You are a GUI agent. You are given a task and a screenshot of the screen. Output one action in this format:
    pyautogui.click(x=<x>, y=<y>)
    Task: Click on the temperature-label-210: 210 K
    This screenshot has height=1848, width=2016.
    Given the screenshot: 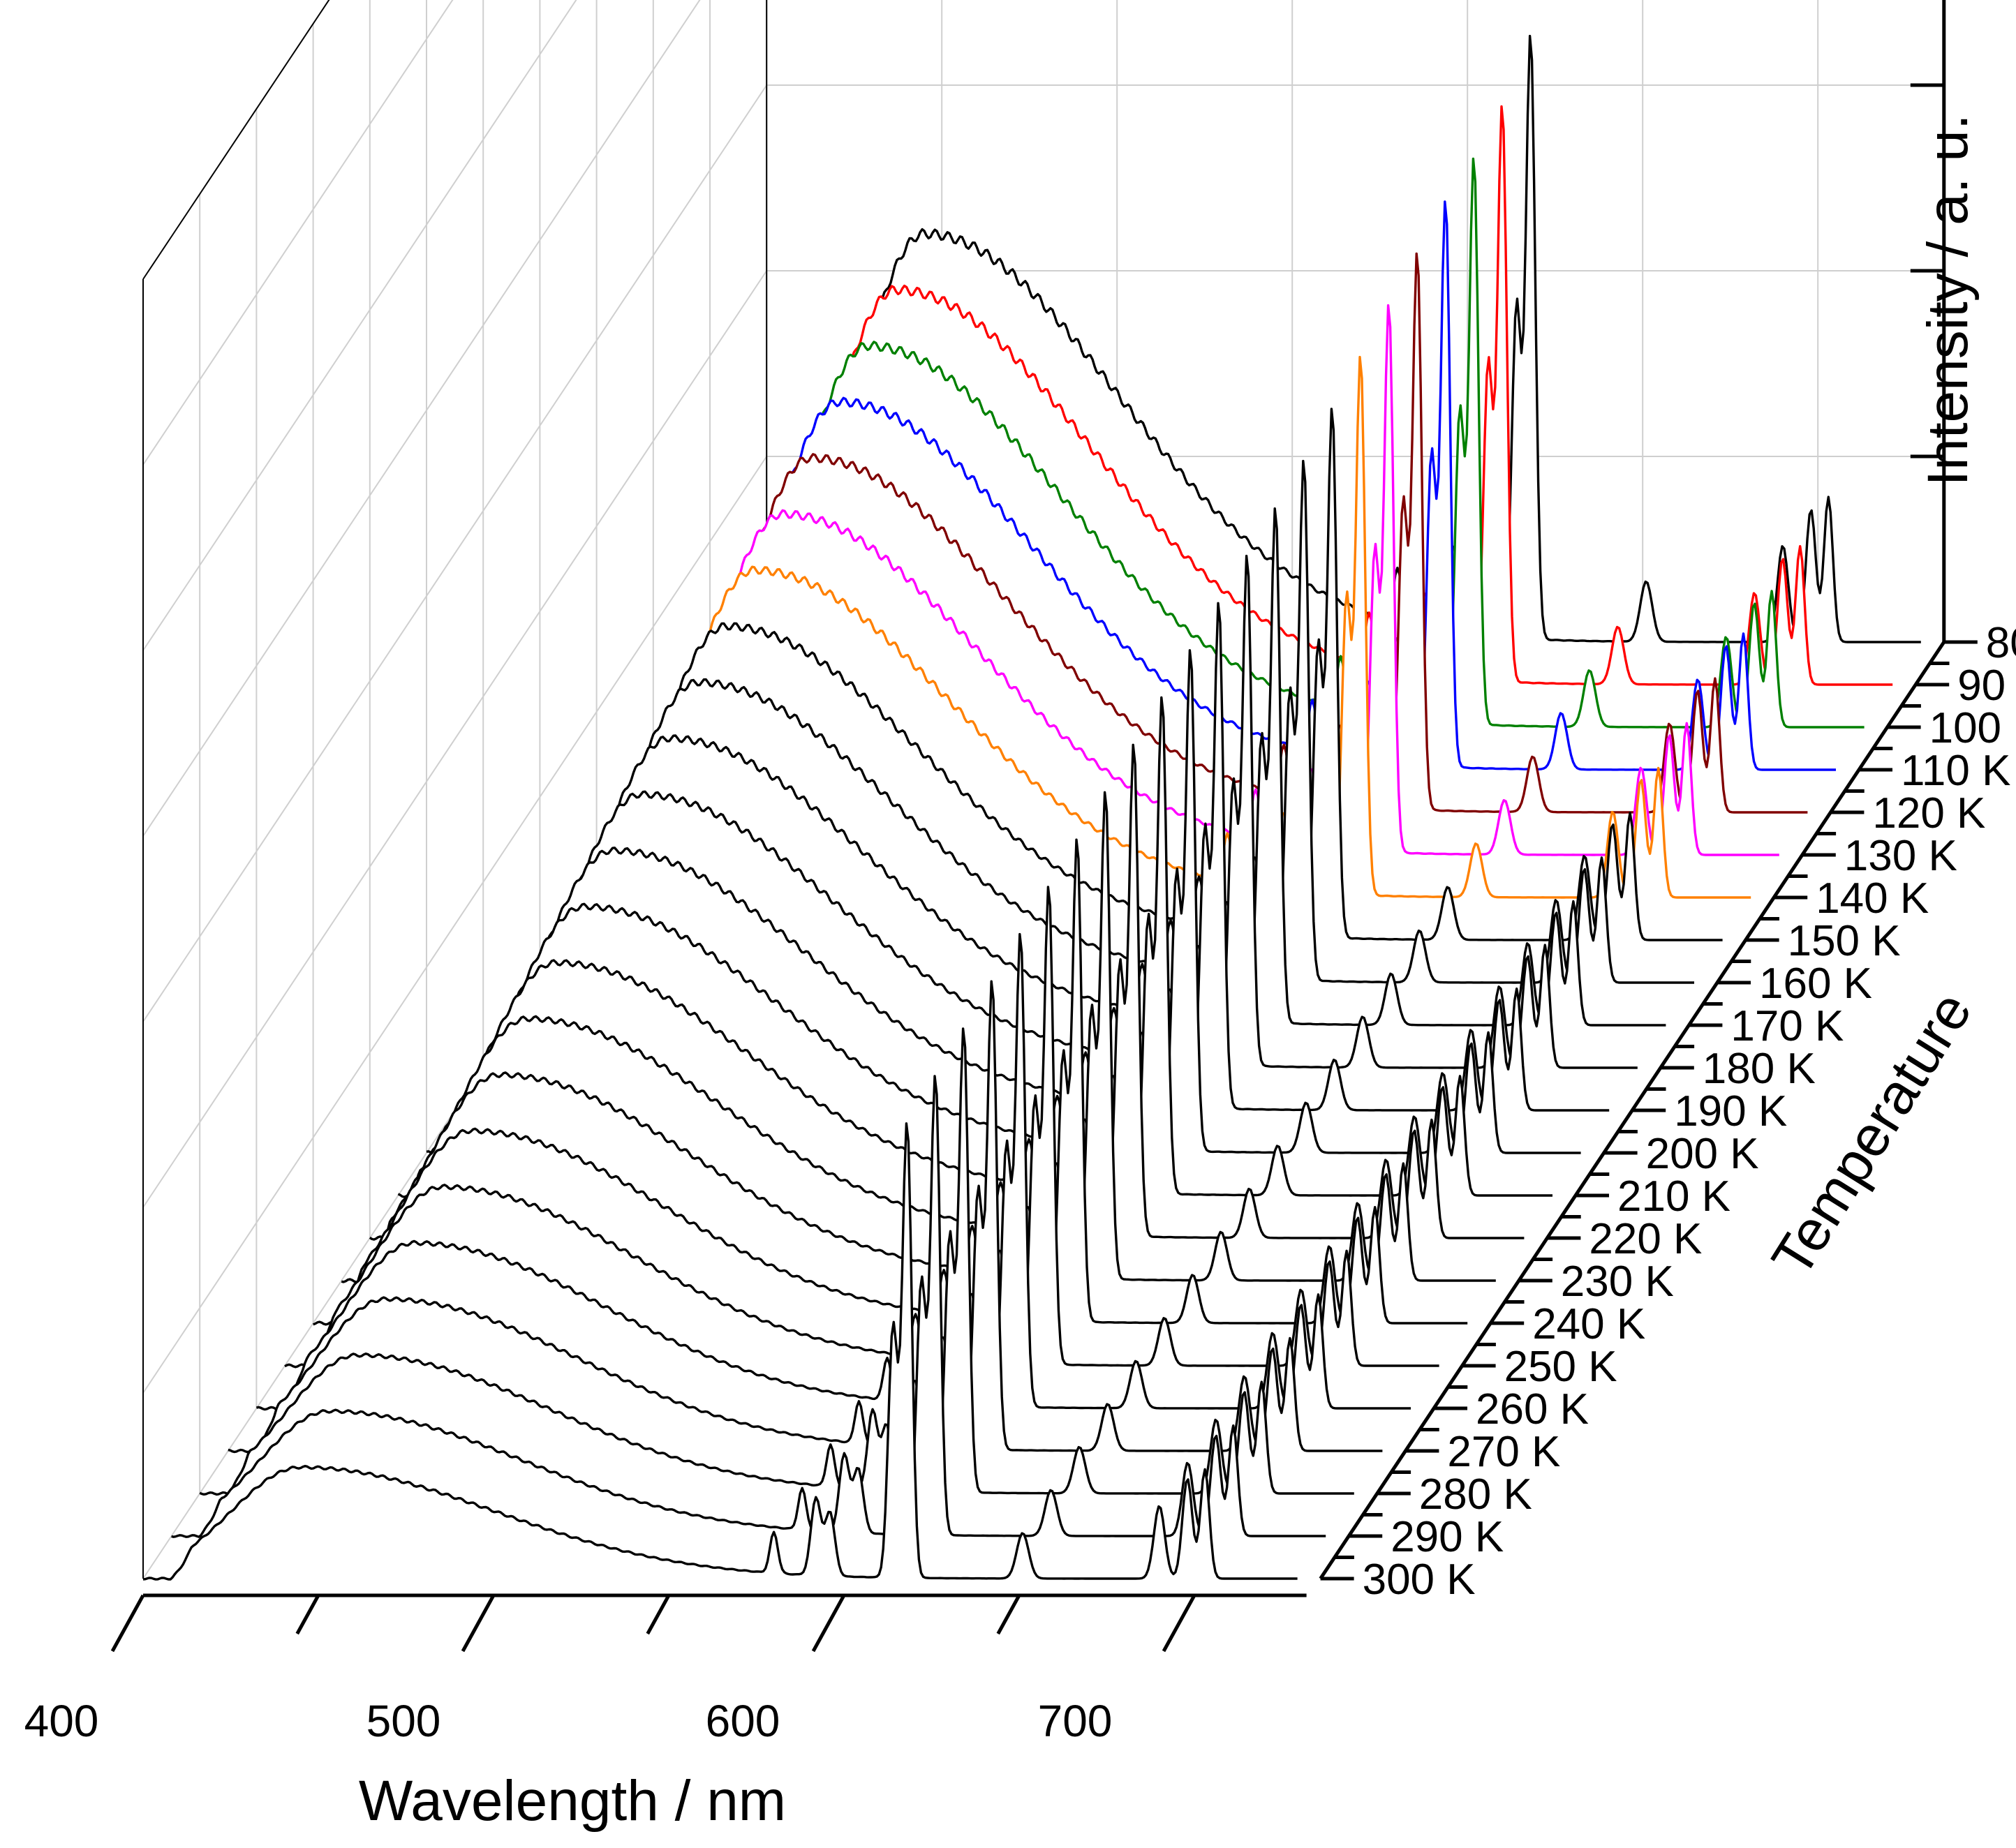 What is the action you would take?
    pyautogui.click(x=1673, y=1196)
    